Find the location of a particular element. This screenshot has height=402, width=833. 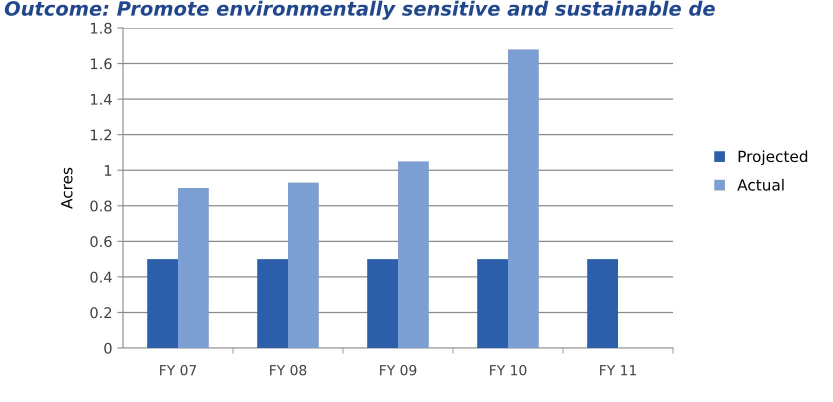

y-tick-label: 1.2 is located at coordinates (101, 134).